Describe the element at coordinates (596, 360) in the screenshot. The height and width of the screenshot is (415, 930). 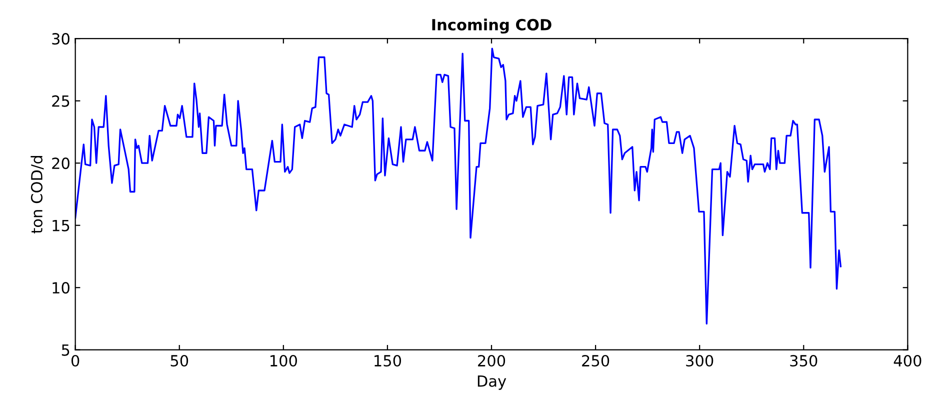
I see `x-tick-label: 250` at that location.